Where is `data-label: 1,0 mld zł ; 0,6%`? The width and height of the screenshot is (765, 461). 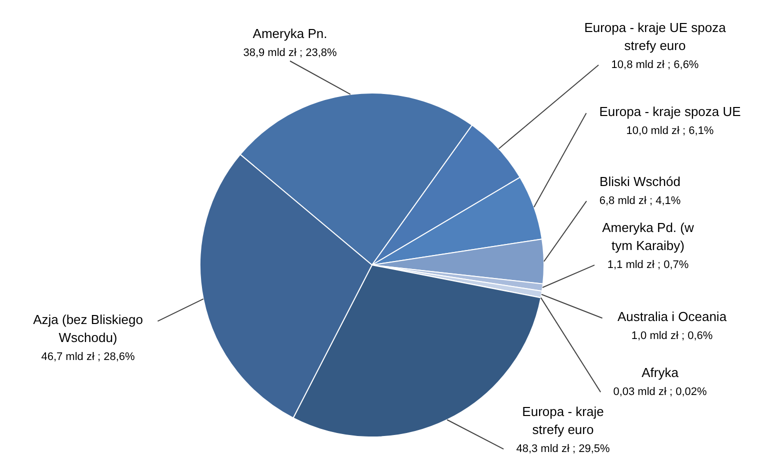 data-label: 1,0 mld zł ; 0,6% is located at coordinates (672, 336).